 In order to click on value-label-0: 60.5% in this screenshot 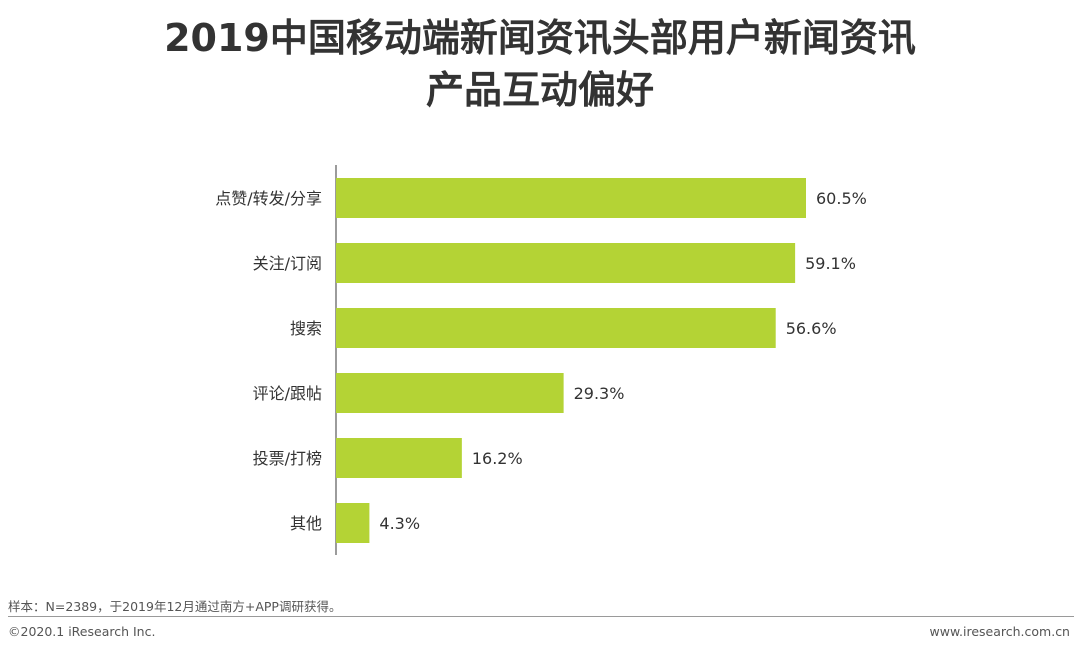, I will do `click(841, 198)`.